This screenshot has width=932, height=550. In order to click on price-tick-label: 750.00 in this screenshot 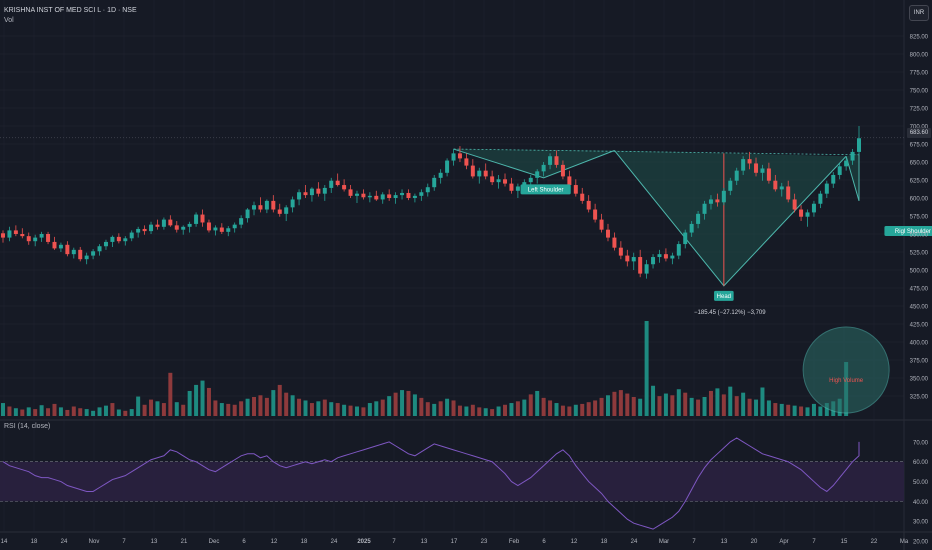, I will do `click(919, 92)`.